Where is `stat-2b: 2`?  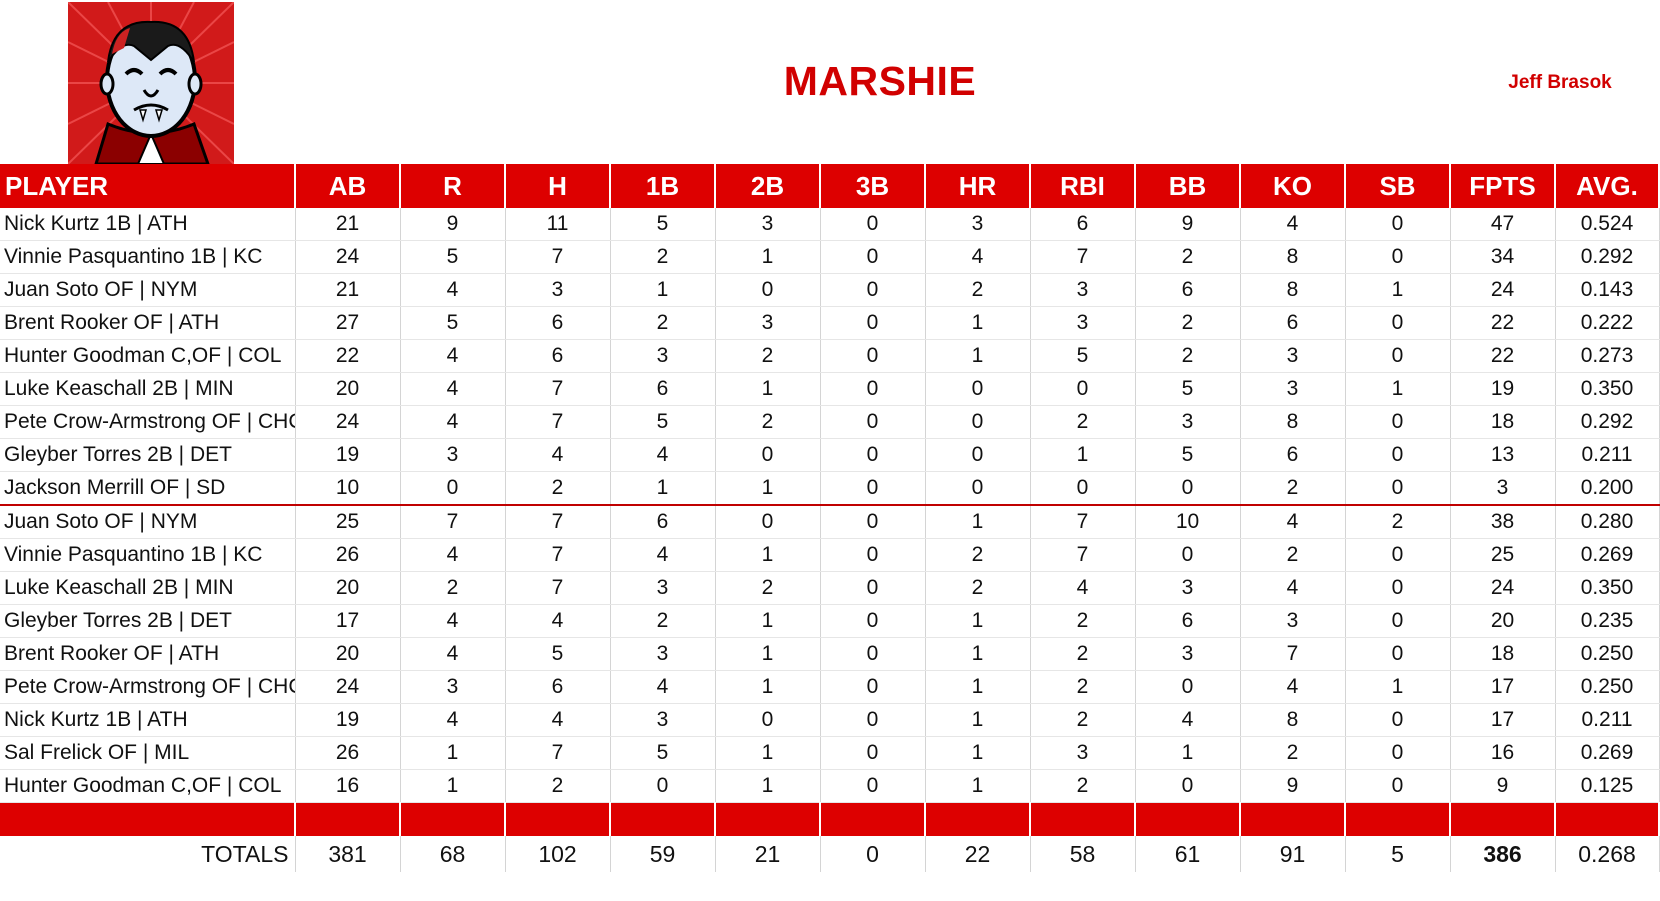 stat-2b: 2 is located at coordinates (768, 422).